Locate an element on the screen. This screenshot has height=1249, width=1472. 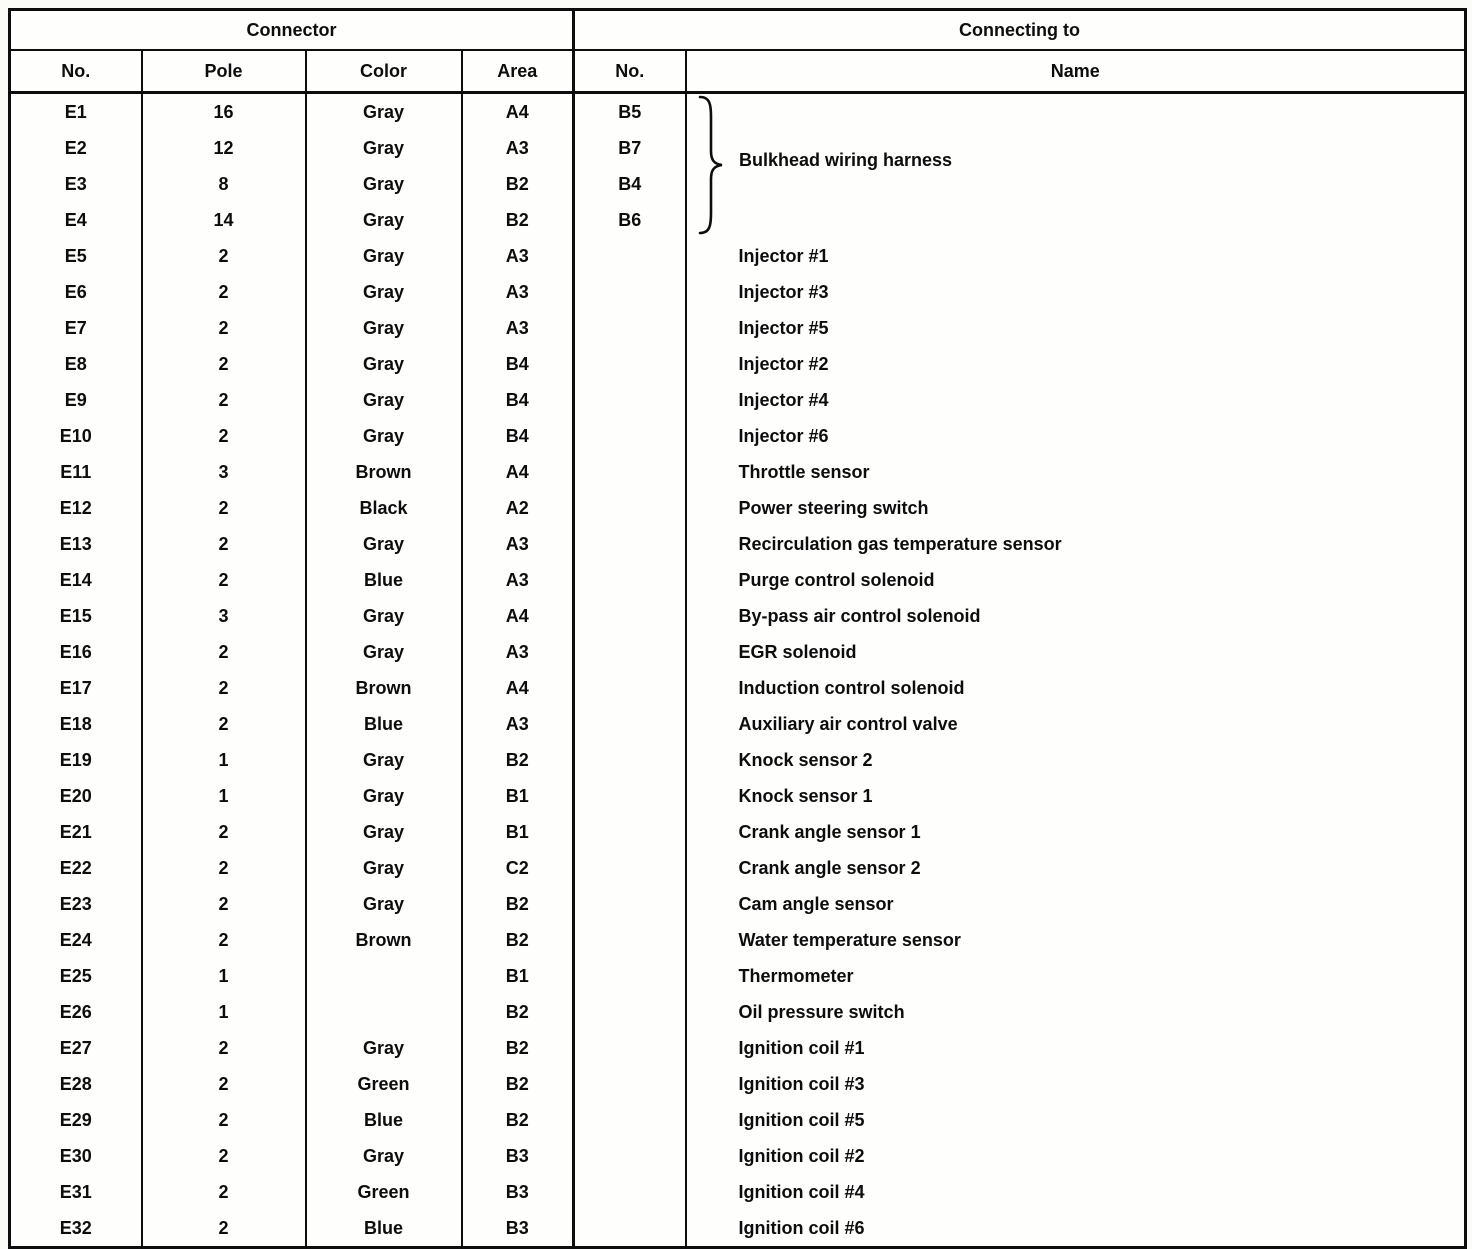
cell-connector-no: E10 is located at coordinates (75, 435).